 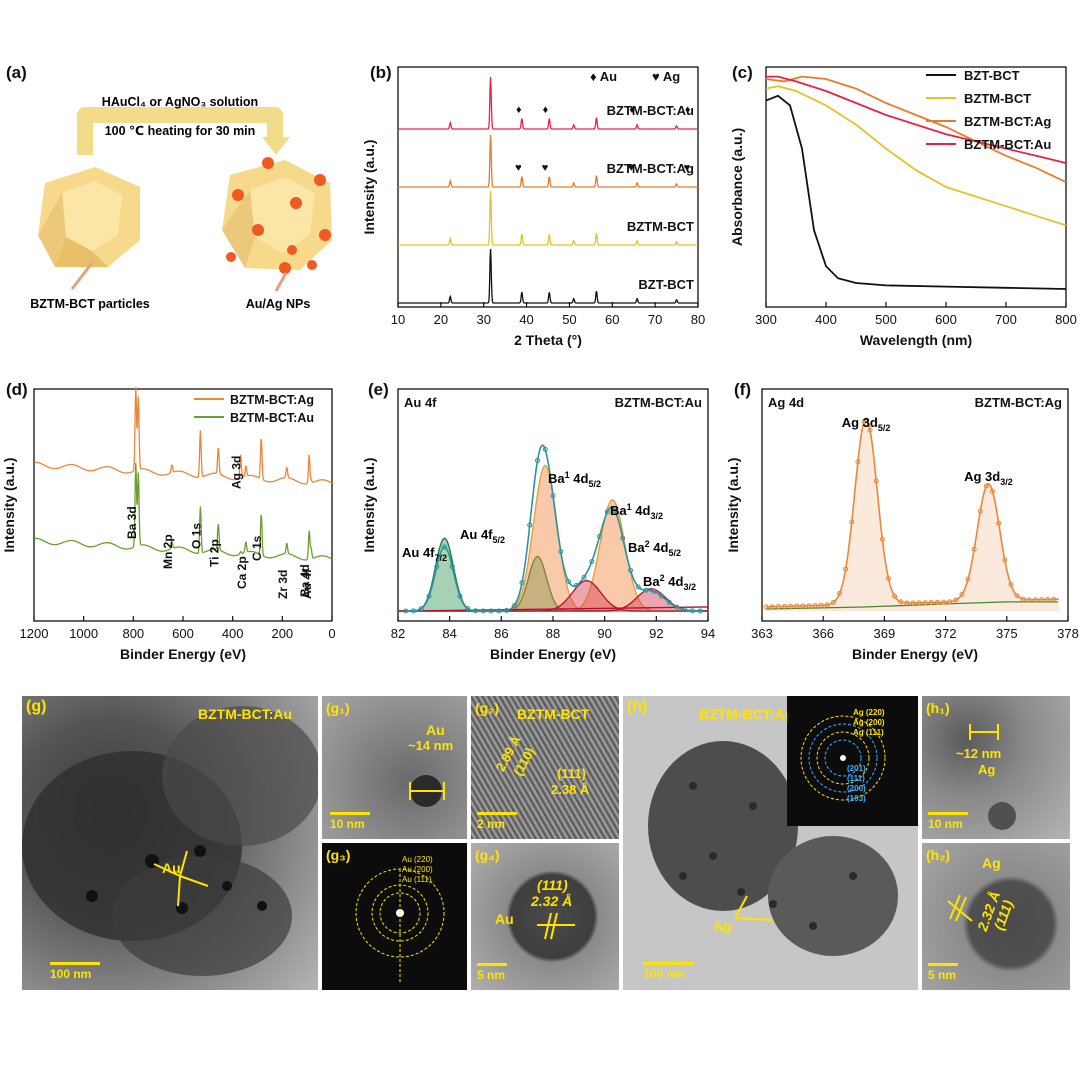 What do you see at coordinates (666, 284) in the screenshot?
I see `series-label: BZT-BCT` at bounding box center [666, 284].